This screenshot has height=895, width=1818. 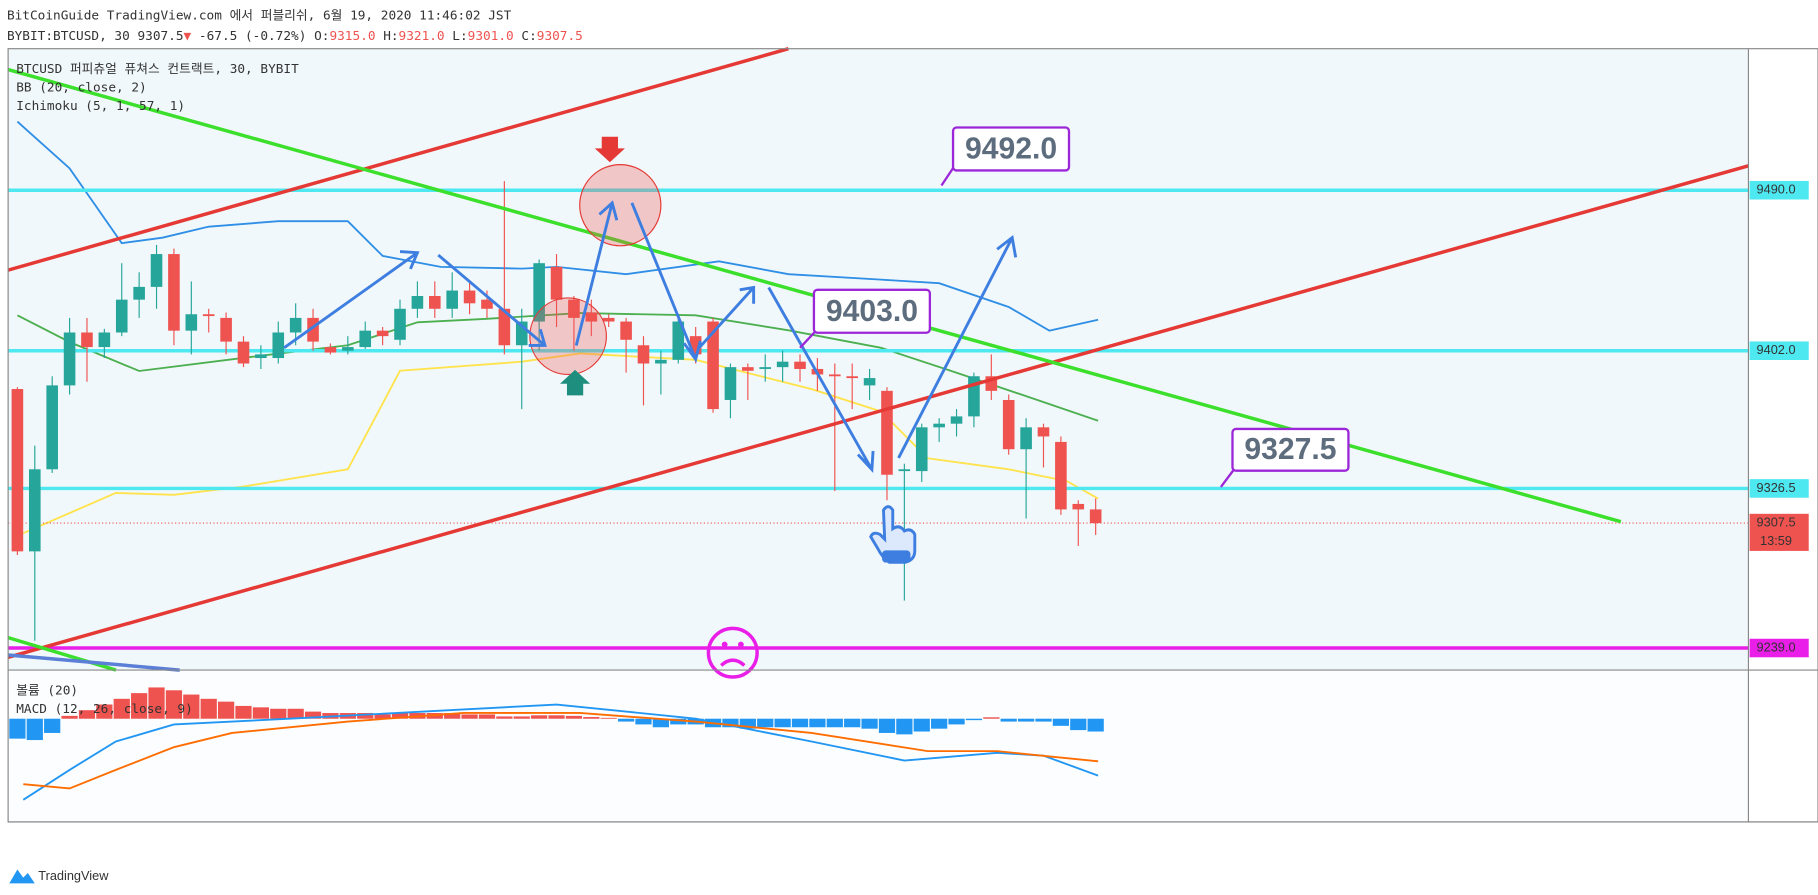 What do you see at coordinates (459, 35) in the screenshot?
I see `ohlc-key: L:` at bounding box center [459, 35].